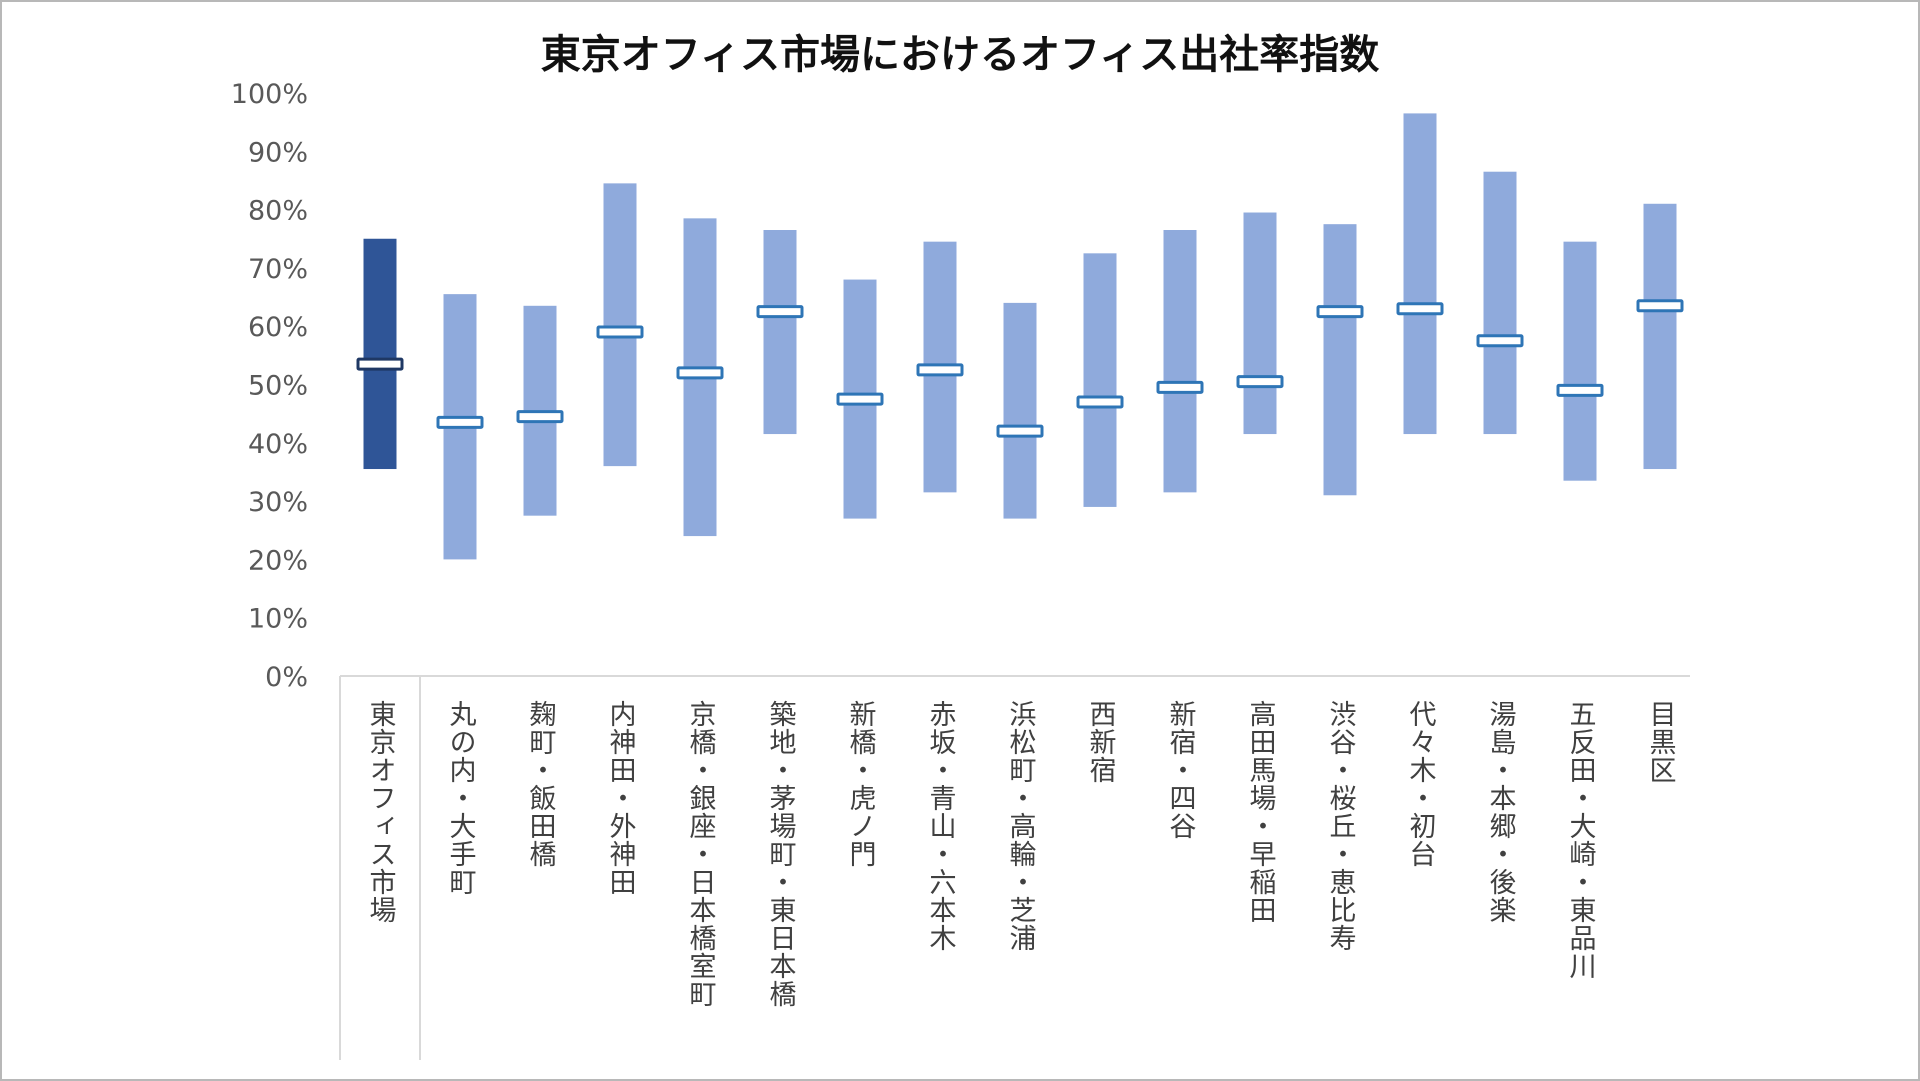 The width and height of the screenshot is (1920, 1081). Describe the element at coordinates (1100, 742) in the screenshot. I see `x-tick-label: 西新宿` at that location.